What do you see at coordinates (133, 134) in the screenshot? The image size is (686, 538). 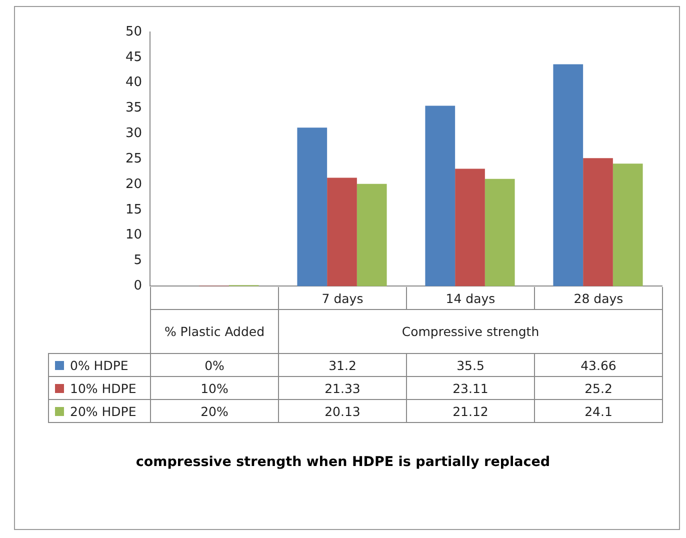 I see `y-tick-label: 30` at bounding box center [133, 134].